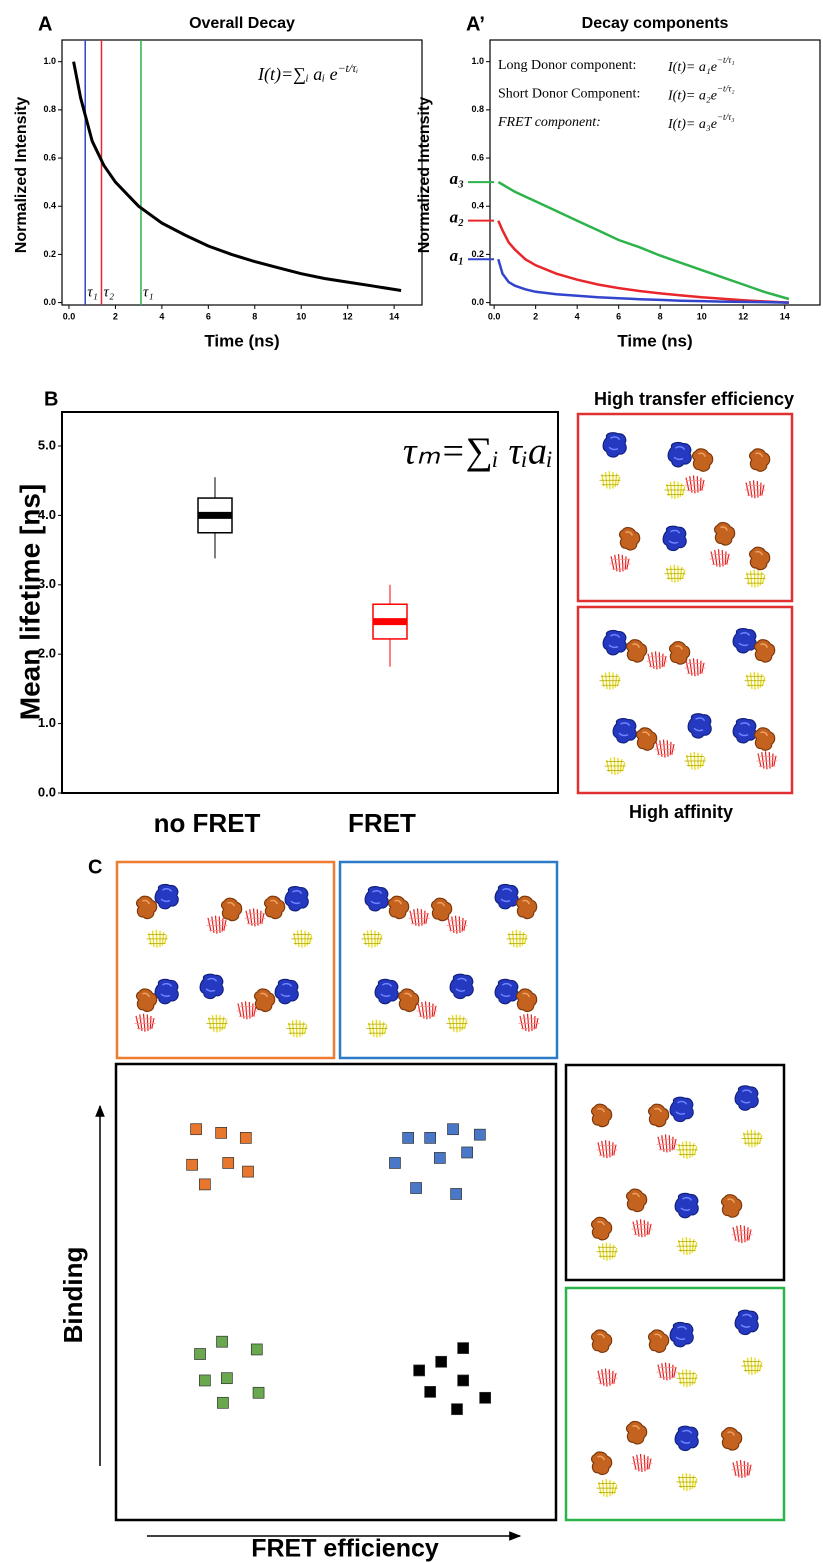 The image size is (823, 1562). What do you see at coordinates (726, 60) in the screenshot?
I see `formula-sup: −t/τ₁` at bounding box center [726, 60].